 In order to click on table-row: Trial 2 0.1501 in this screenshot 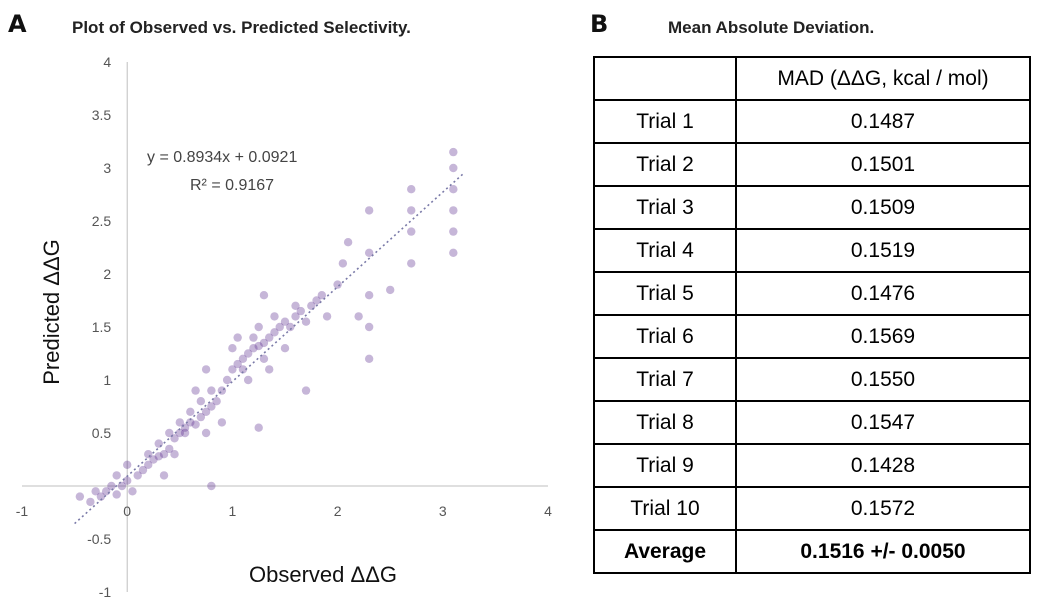, I will do `click(812, 164)`.